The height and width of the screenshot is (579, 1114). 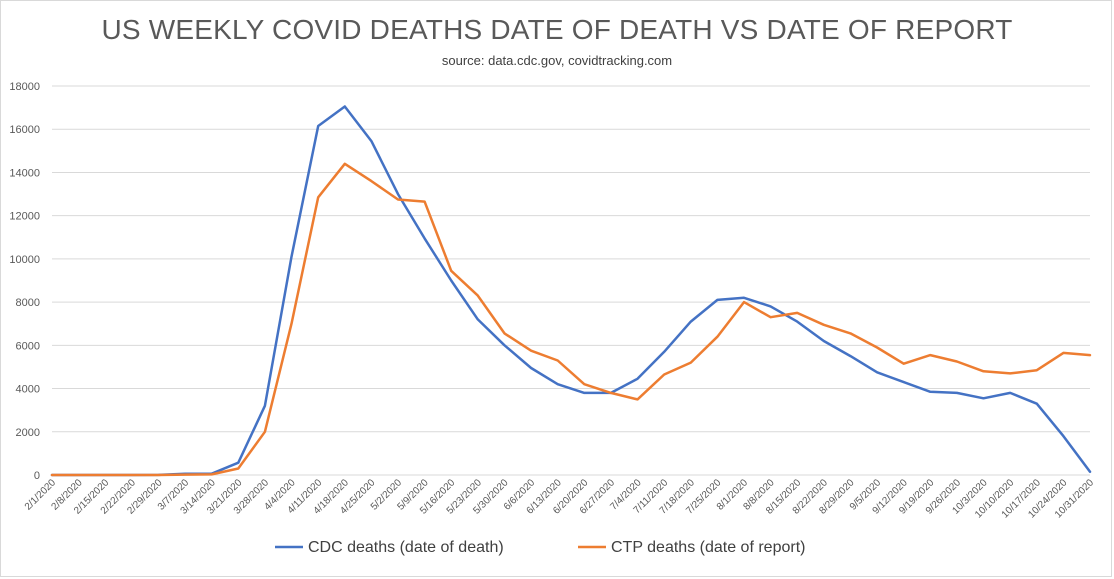 What do you see at coordinates (24, 87) in the screenshot?
I see `y-tick-label: 18000` at bounding box center [24, 87].